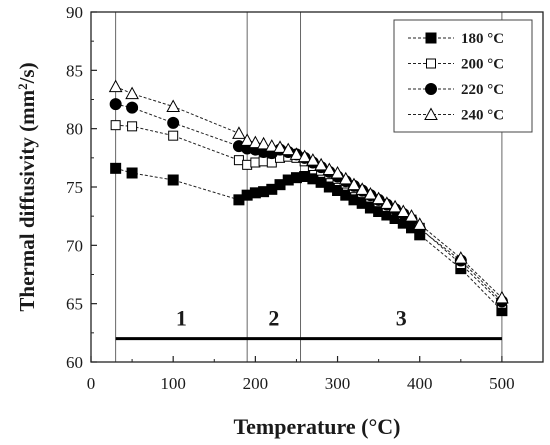 The image size is (550, 445). I want to click on y-tick-label: 85, so click(74, 70).